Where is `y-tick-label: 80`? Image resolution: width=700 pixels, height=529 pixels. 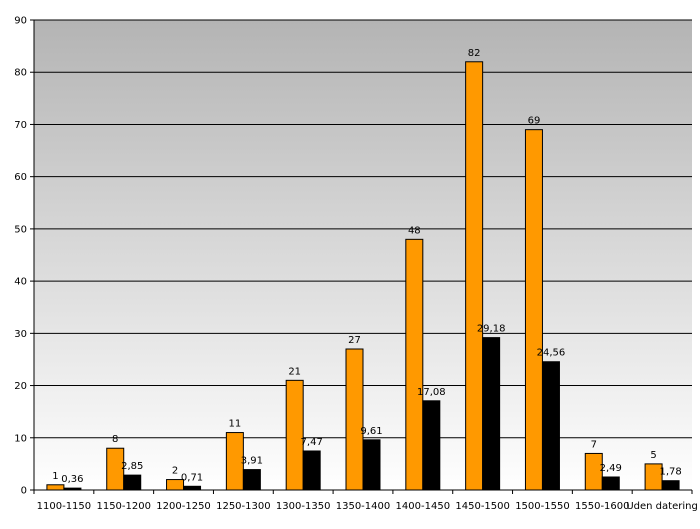 y-tick-label: 80 is located at coordinates (20, 73).